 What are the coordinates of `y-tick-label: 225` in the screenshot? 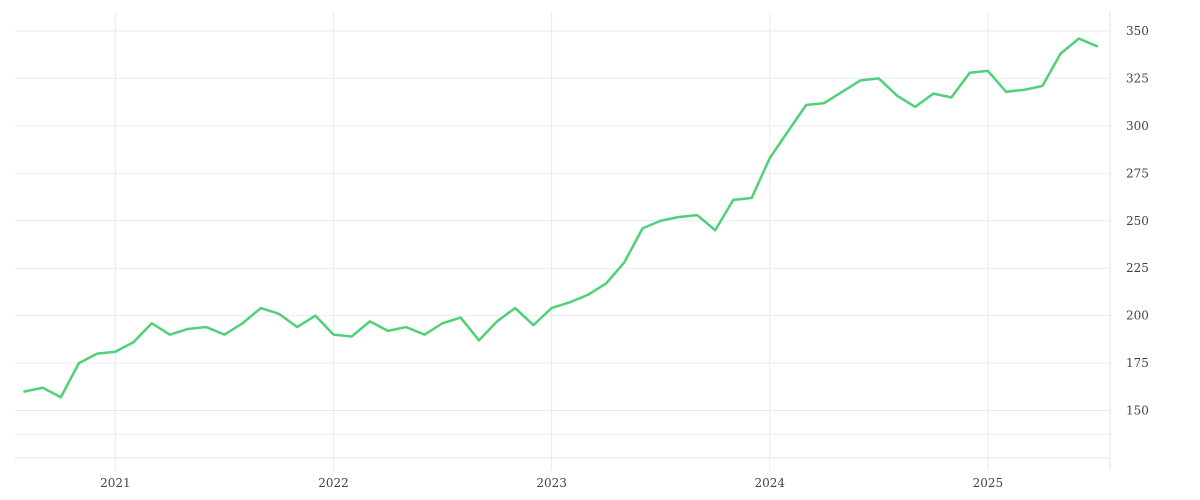 It's located at (1137, 268).